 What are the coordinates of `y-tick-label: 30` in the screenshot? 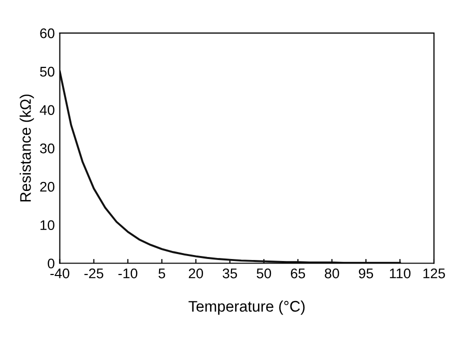 It's located at (47, 149).